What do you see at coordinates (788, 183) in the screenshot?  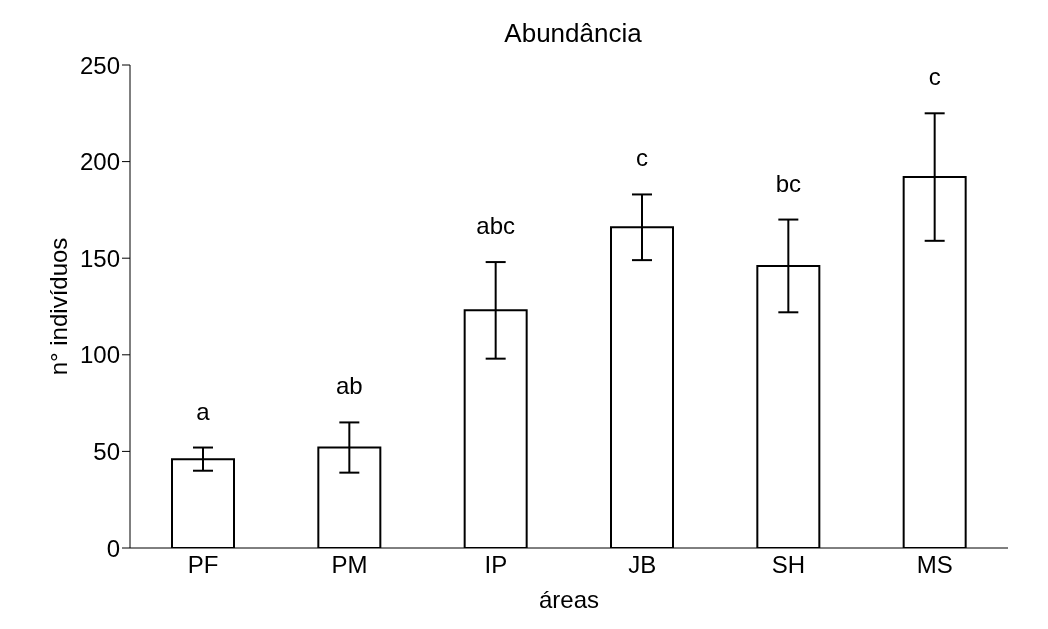 I see `annotation: bc` at bounding box center [788, 183].